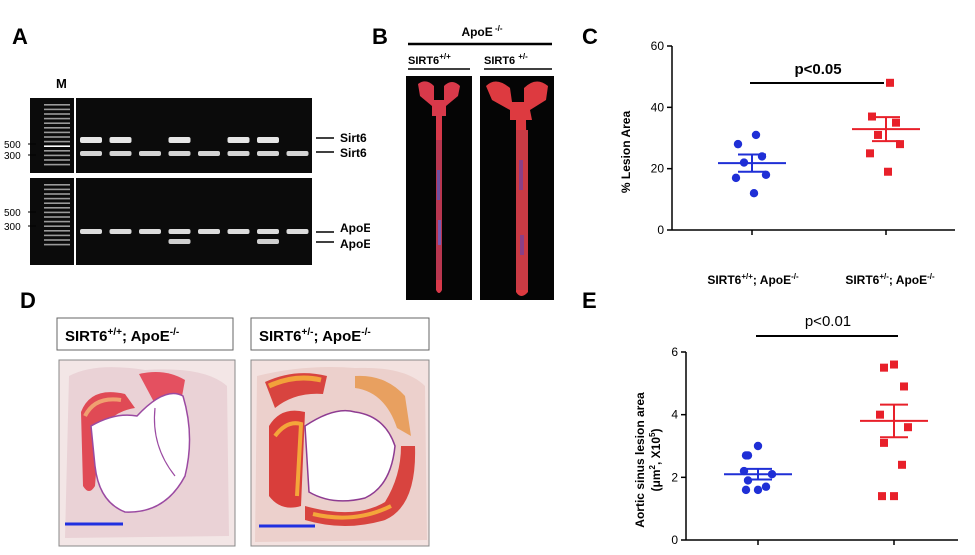 Image resolution: width=975 pixels, height=555 pixels. Describe the element at coordinates (658, 169) in the screenshot. I see `y-tick-label: 20` at that location.